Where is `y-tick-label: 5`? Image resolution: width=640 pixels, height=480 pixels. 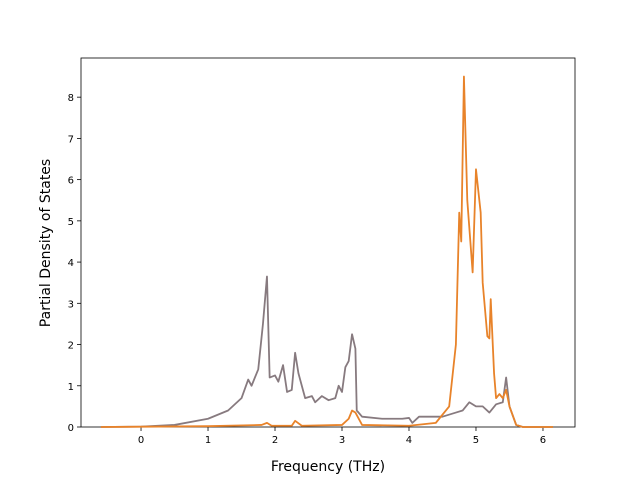
y-tick-label: 5 is located at coordinates (71, 222).